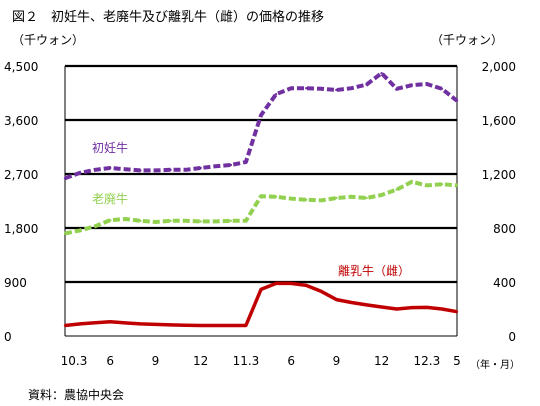  I want to click on right-tick-label: 1,200, so click(499, 175).